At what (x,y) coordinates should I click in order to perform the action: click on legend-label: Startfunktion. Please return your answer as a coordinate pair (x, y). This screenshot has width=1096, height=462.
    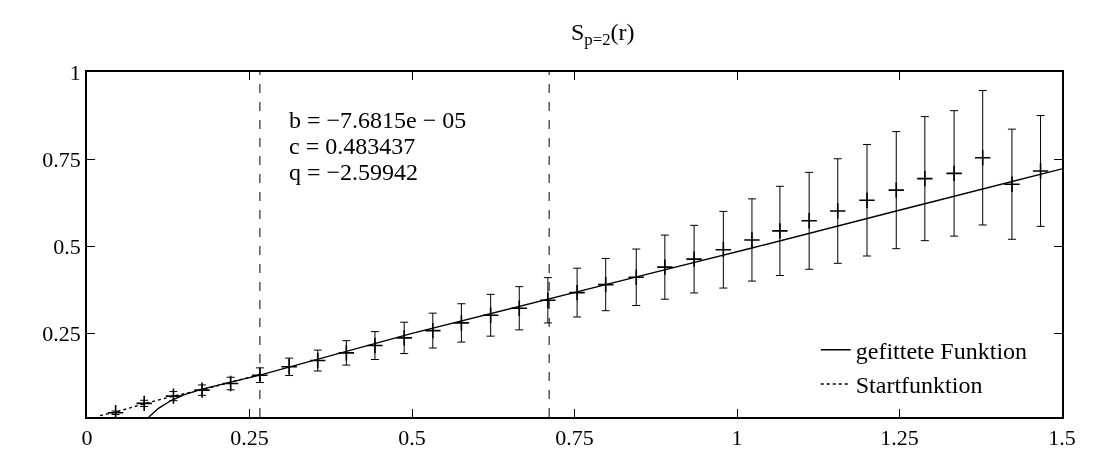
    Looking at the image, I should click on (919, 385).